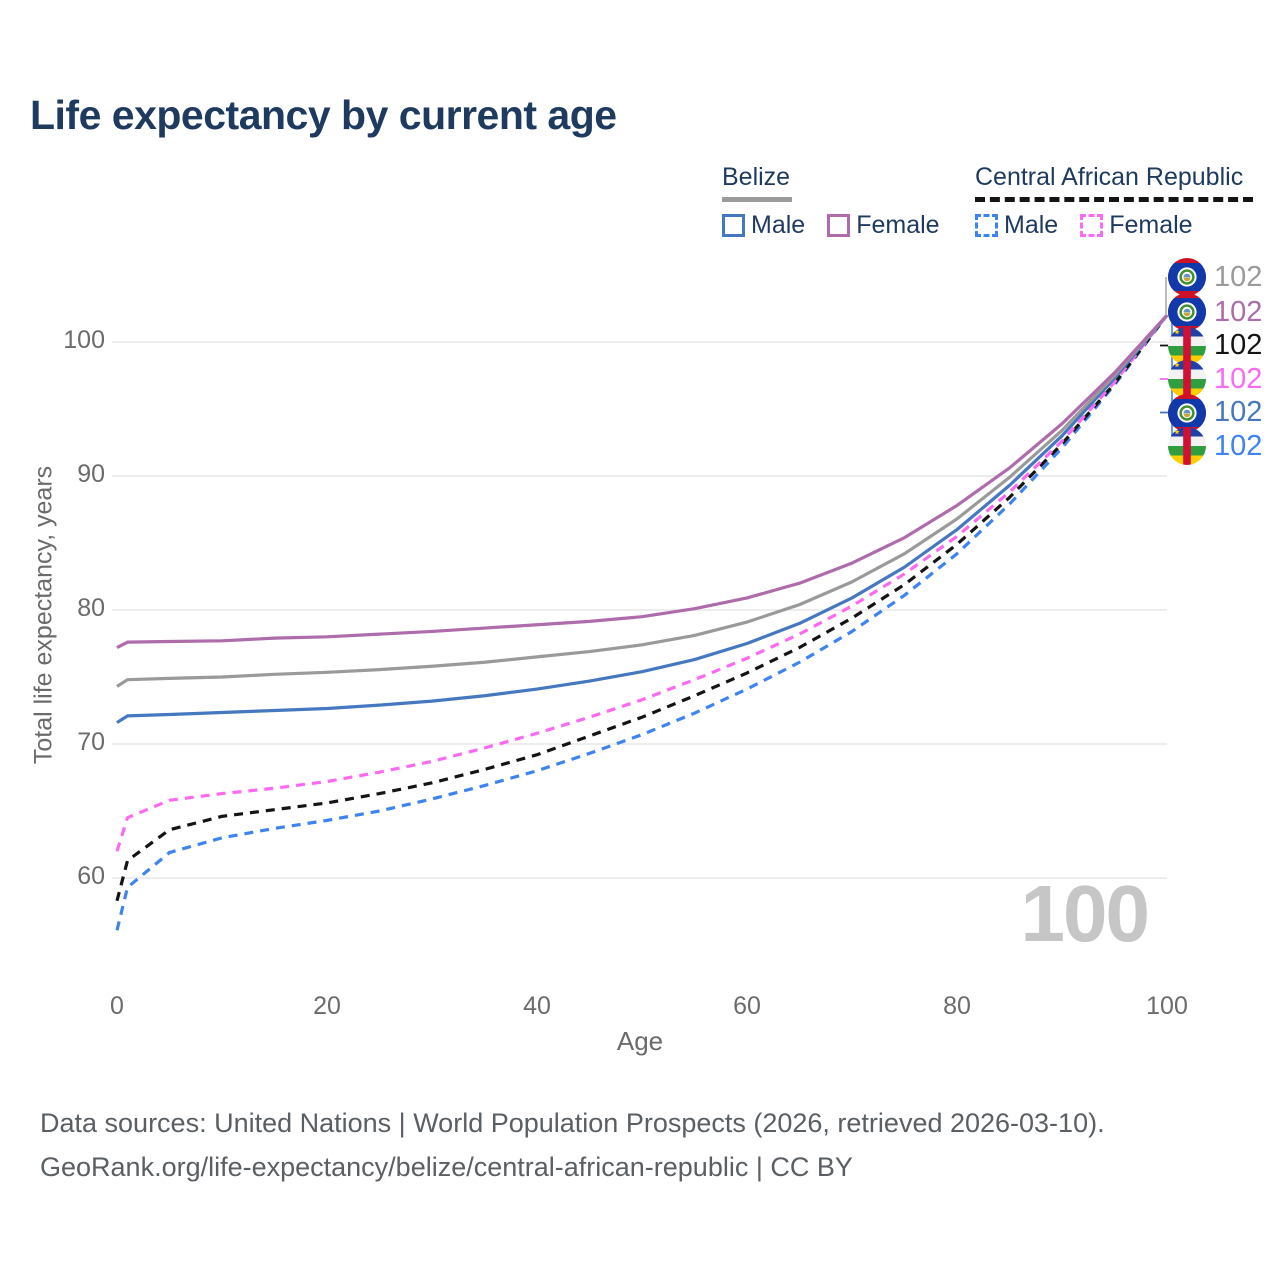 The height and width of the screenshot is (1280, 1280). Describe the element at coordinates (323, 115) in the screenshot. I see `page-title: Life expectancy by current age` at that location.